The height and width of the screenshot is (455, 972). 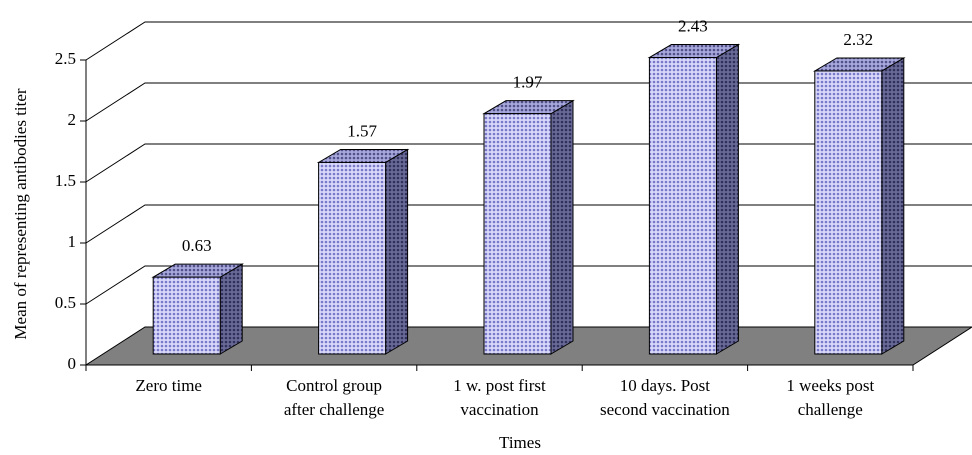 What do you see at coordinates (65, 302) in the screenshot?
I see `y-tick-label: 0.5` at bounding box center [65, 302].